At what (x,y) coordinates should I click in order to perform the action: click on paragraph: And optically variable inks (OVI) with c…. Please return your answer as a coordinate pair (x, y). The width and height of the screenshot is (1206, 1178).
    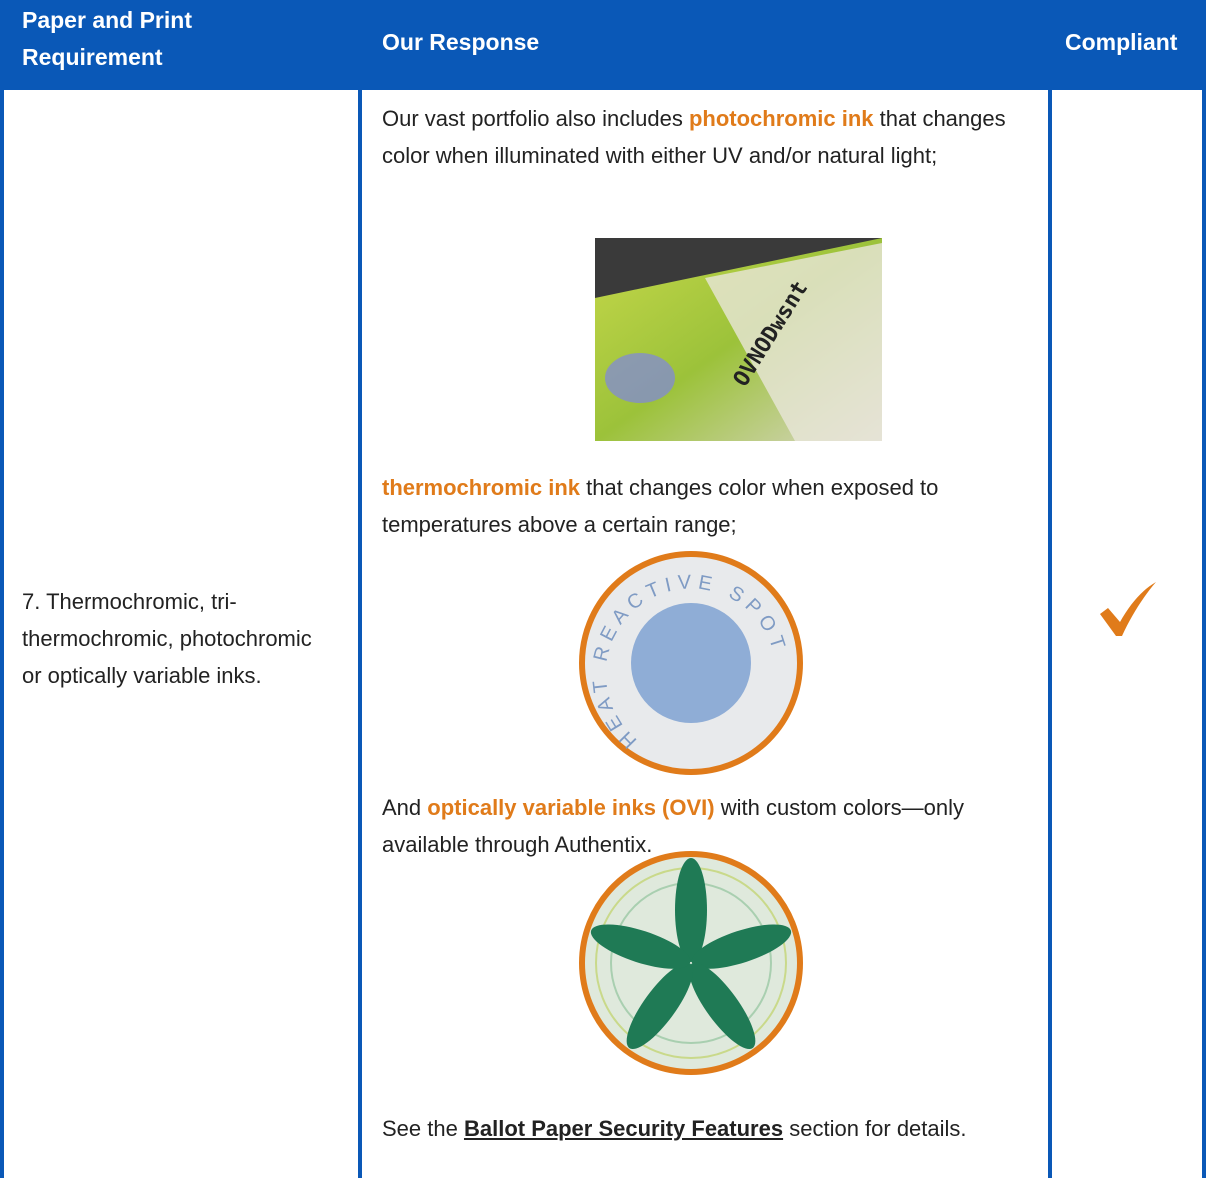
    Looking at the image, I should click on (712, 826).